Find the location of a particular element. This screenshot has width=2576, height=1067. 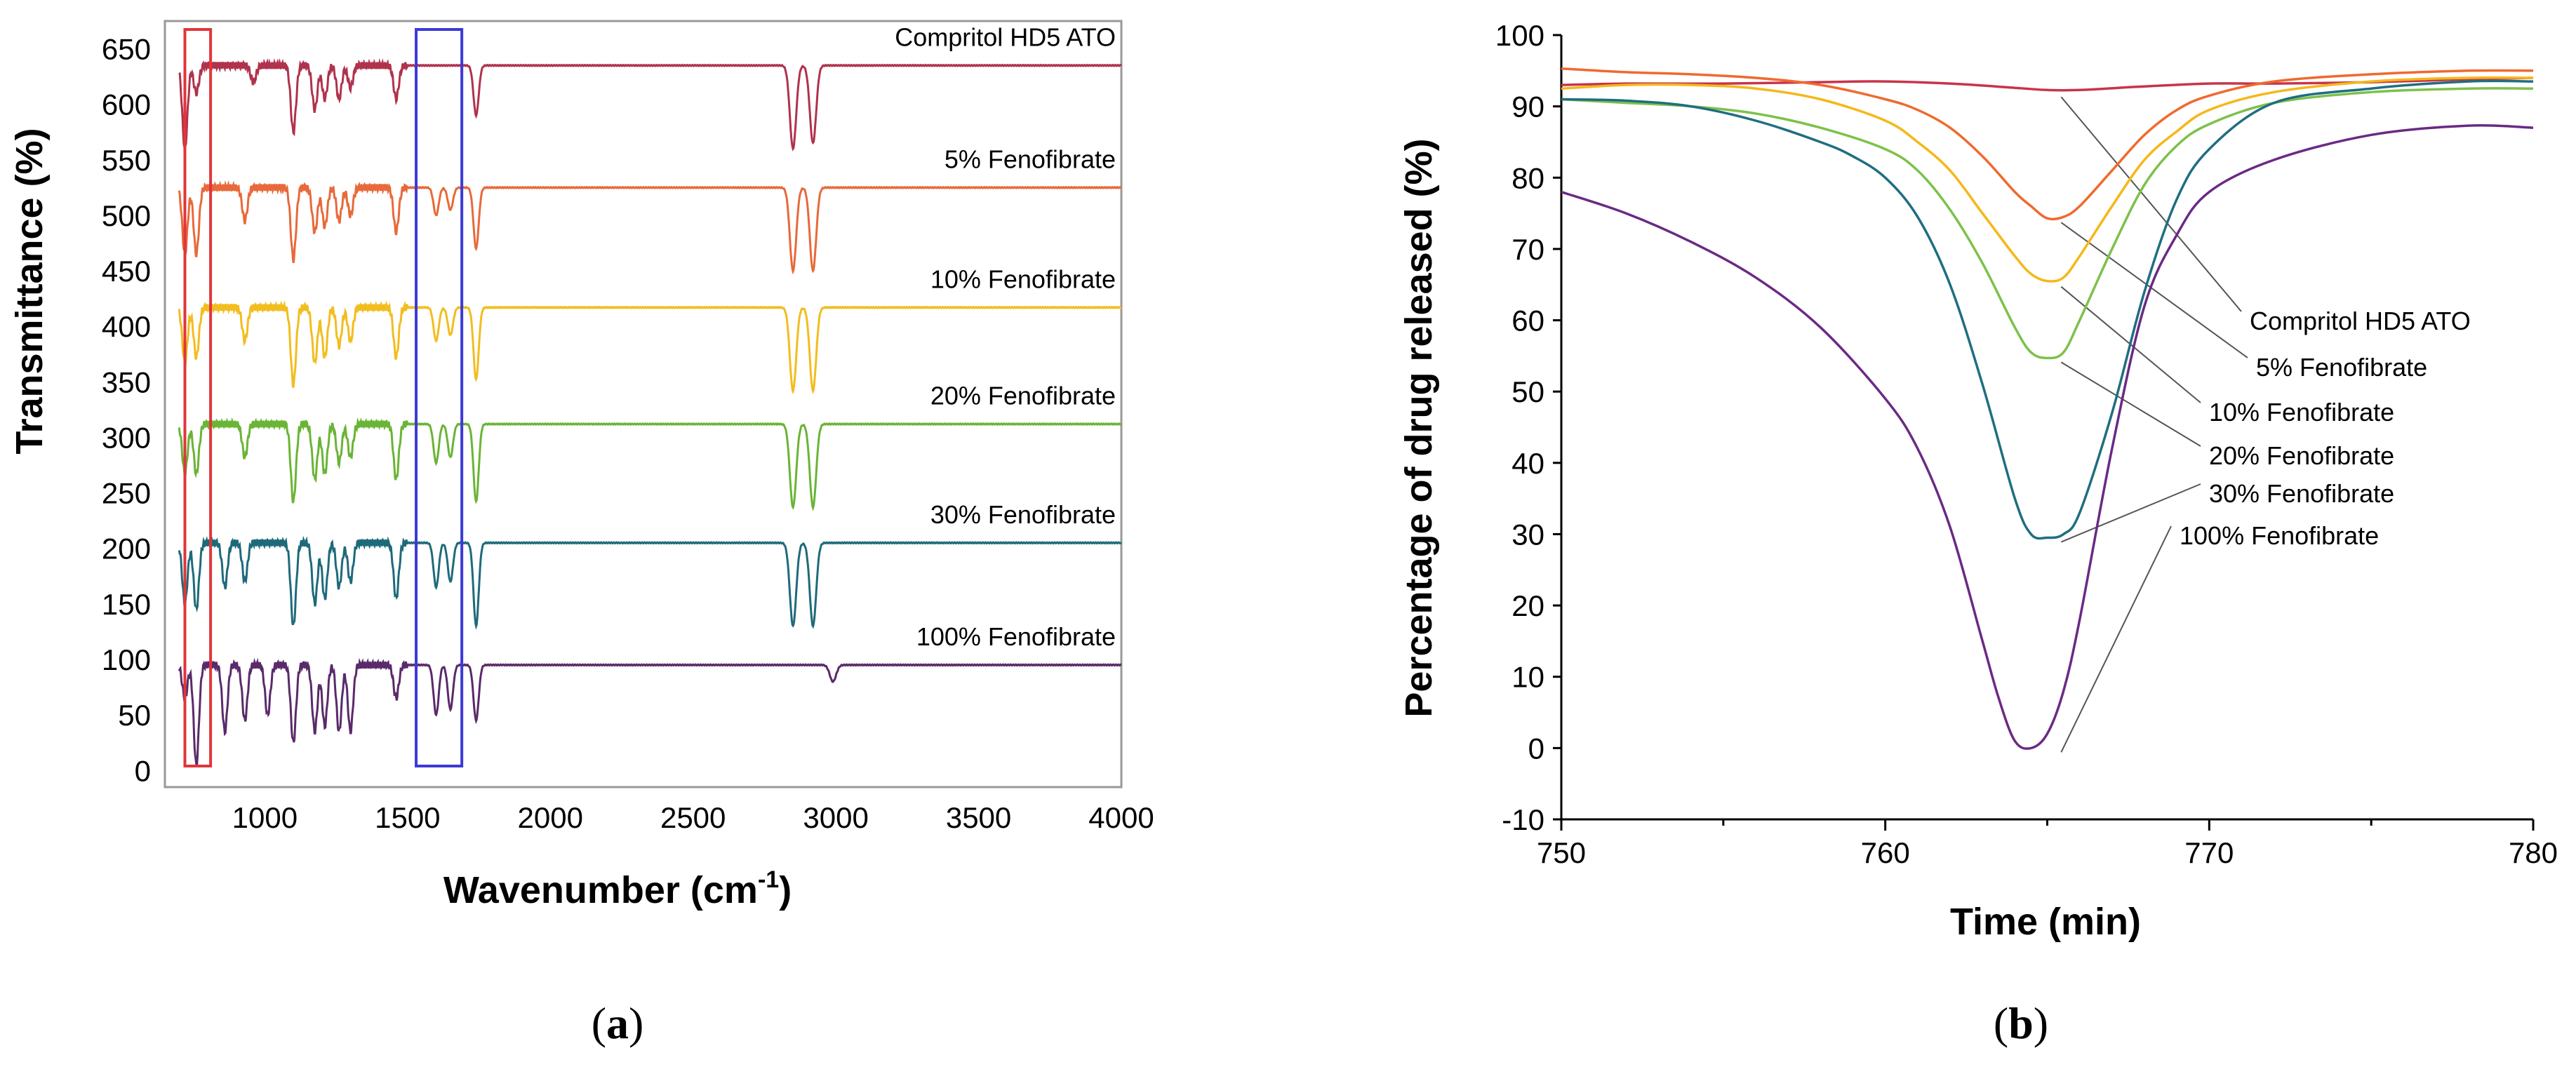

panel-a-x-tick-label: 1500 is located at coordinates (407, 817).